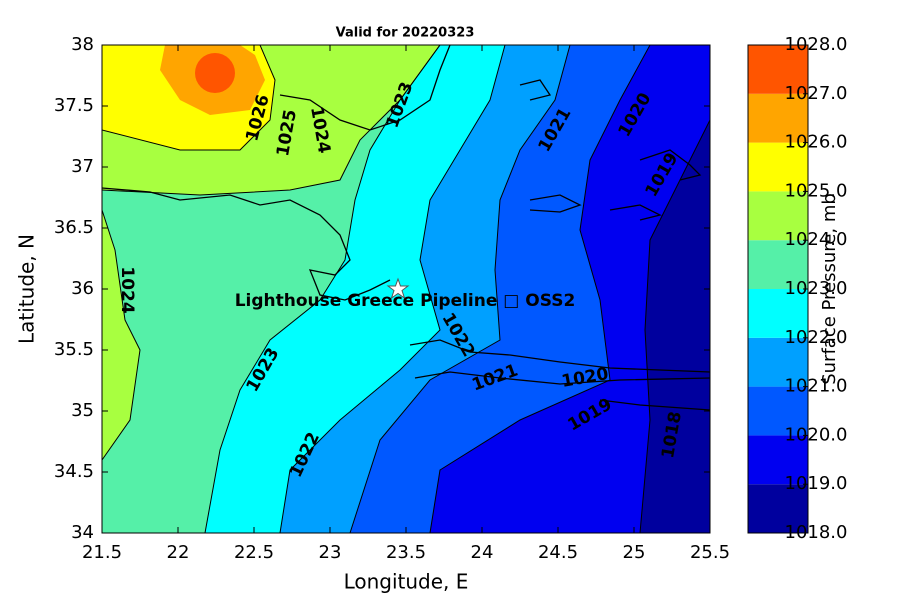 This screenshot has height=604, width=900. What do you see at coordinates (816, 434) in the screenshot?
I see `colorbar-tick-label: 1020.0` at bounding box center [816, 434].